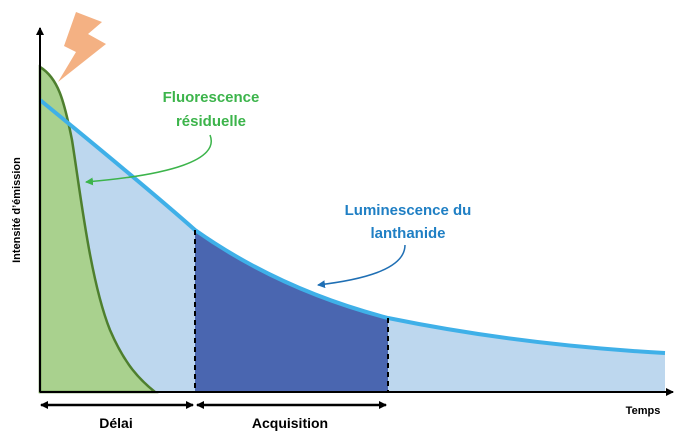 Image resolution: width=684 pixels, height=434 pixels. I want to click on x-axis-label: Temps, so click(643, 411).